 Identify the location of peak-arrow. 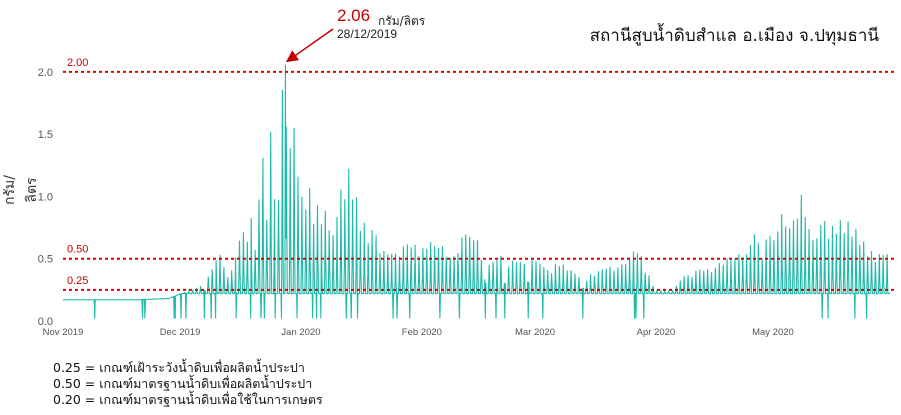
(309, 45).